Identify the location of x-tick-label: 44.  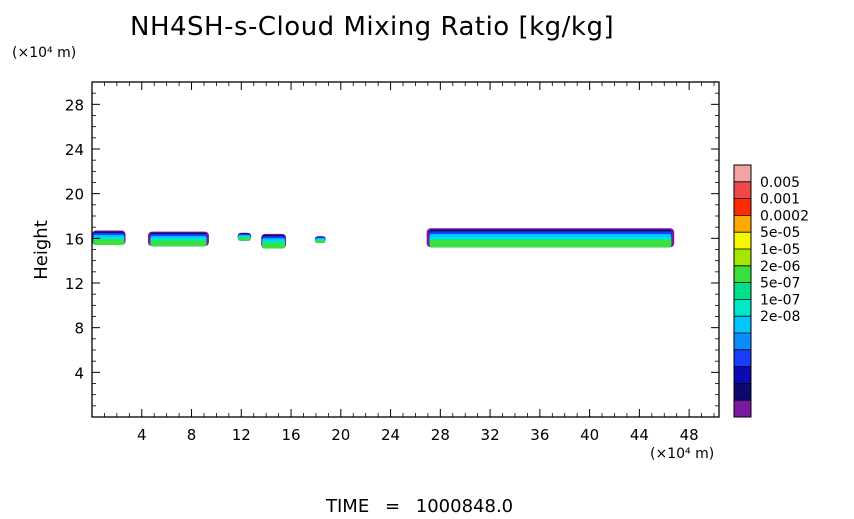
(639, 435).